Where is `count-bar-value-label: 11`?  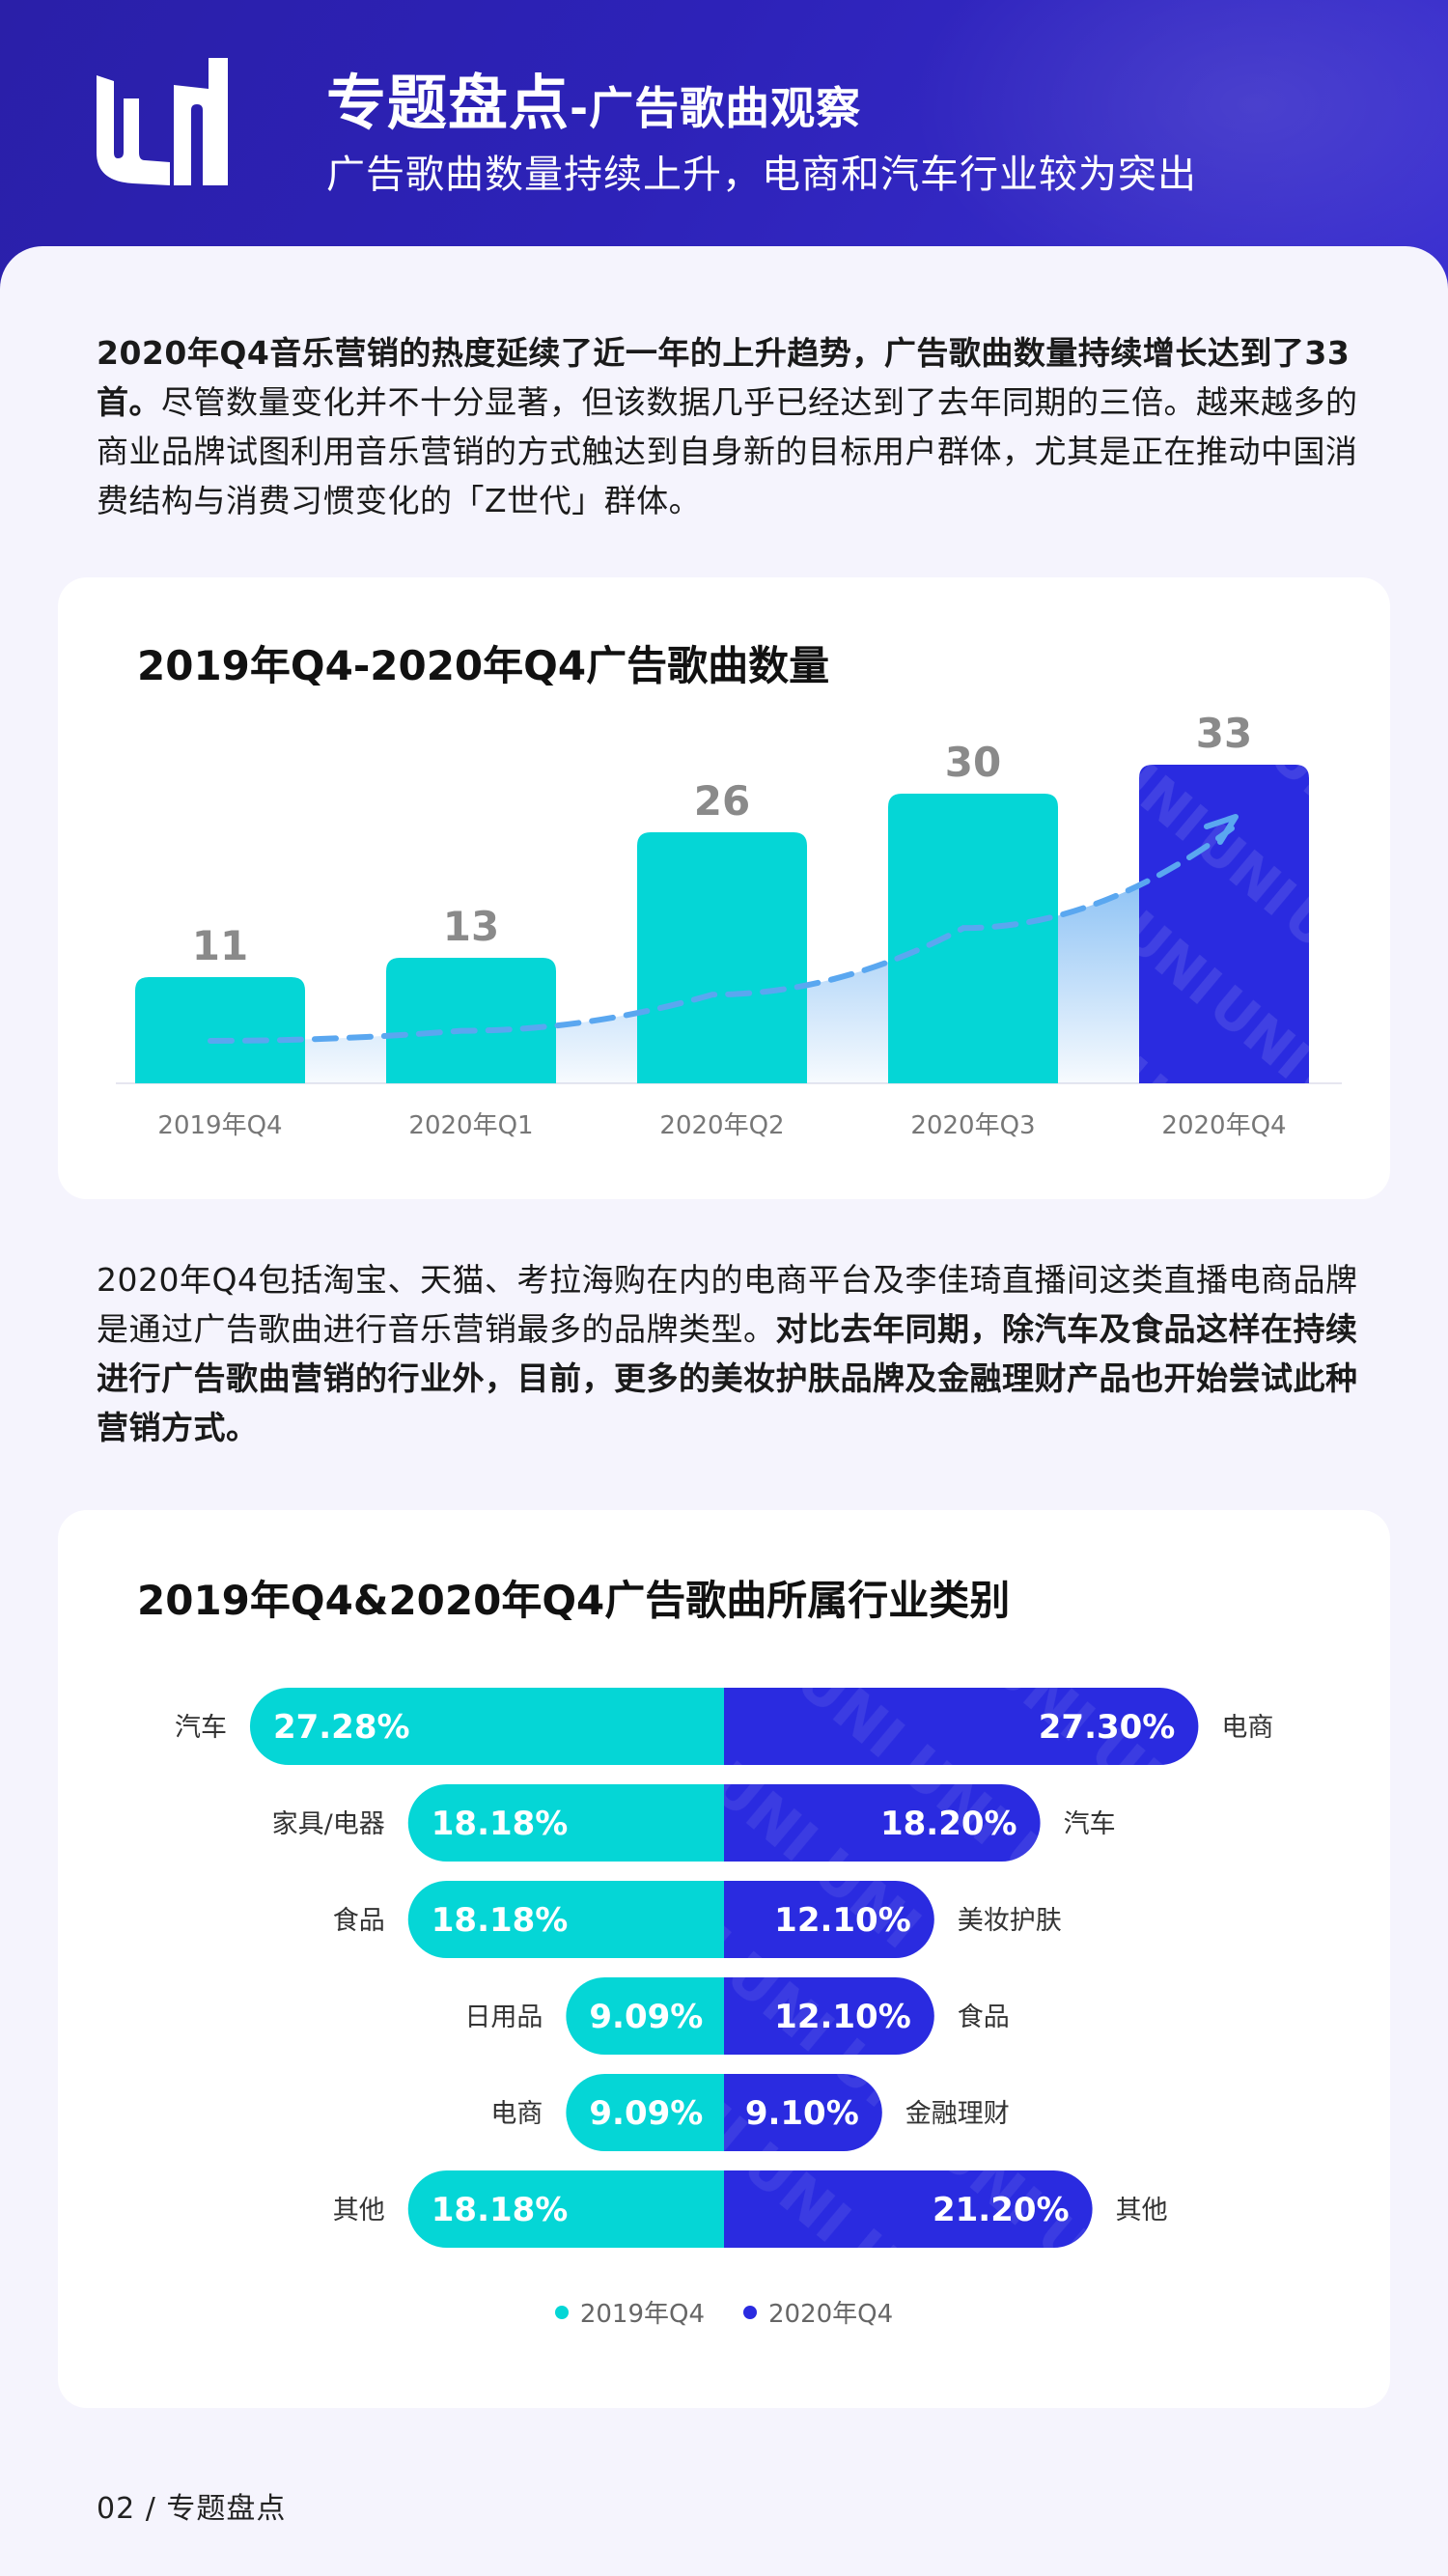
count-bar-value-label: 11 is located at coordinates (220, 946).